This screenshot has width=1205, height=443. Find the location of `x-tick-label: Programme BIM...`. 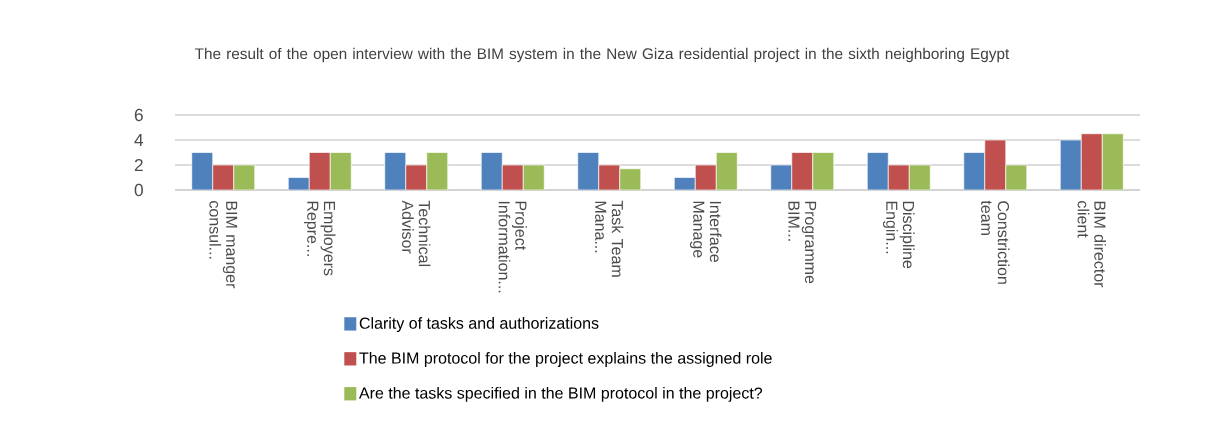

x-tick-label: Programme BIM... is located at coordinates (802, 242).